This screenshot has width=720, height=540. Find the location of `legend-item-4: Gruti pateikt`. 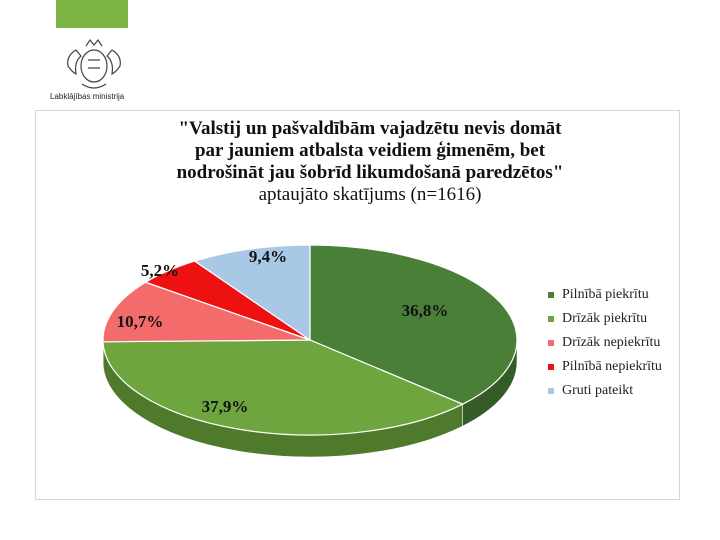

legend-item-4: Gruti pateikt is located at coordinates (605, 391).